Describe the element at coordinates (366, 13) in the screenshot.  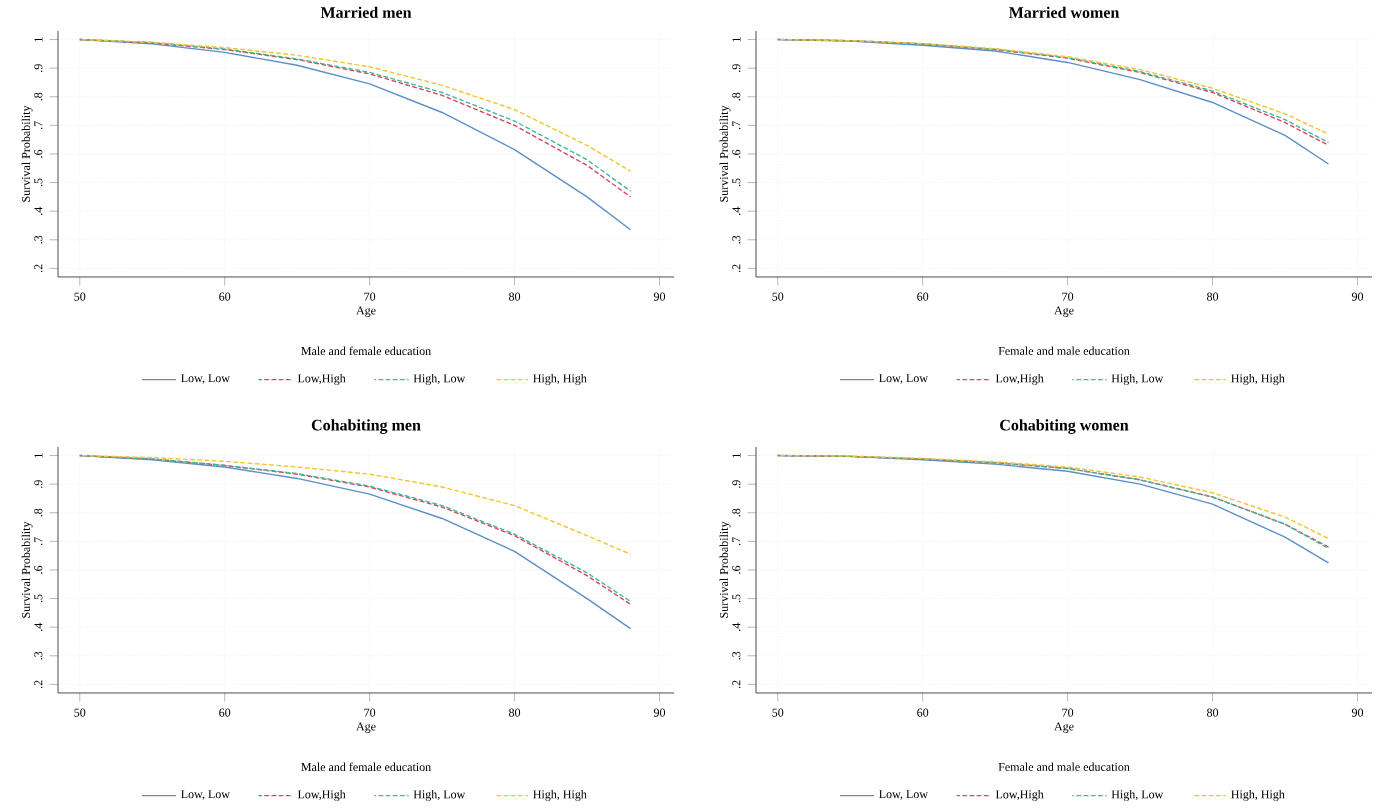
I see `chart-title: Married men` at that location.